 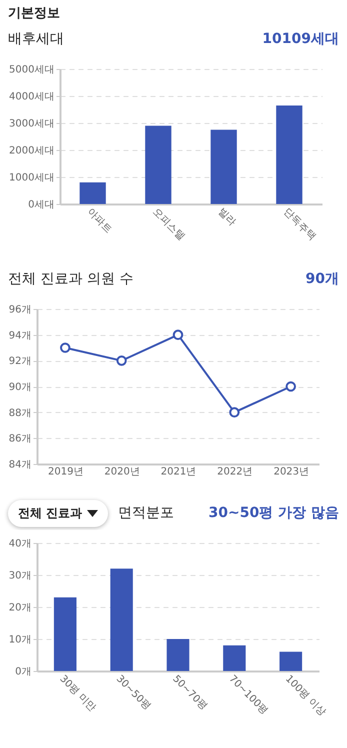 I want to click on x-tick-label: 빌라, so click(x=227, y=217).